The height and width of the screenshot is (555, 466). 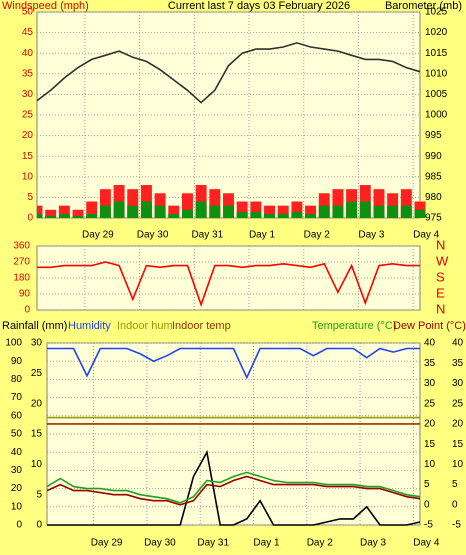 What do you see at coordinates (440, 292) in the screenshot?
I see `y2-tick-label: E` at bounding box center [440, 292].